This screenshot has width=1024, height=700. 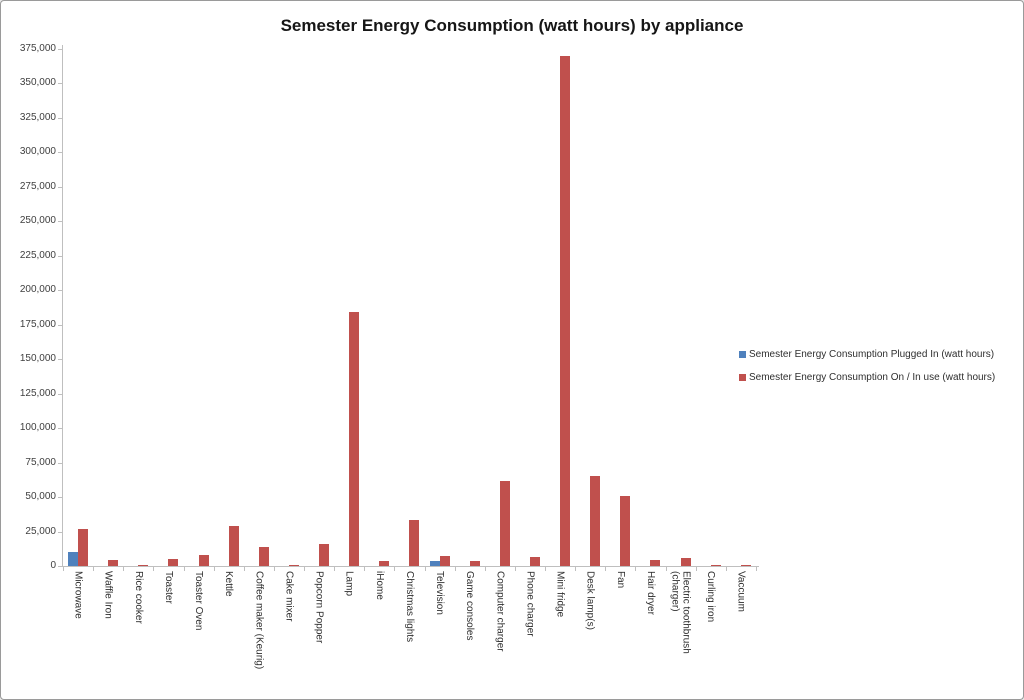 What do you see at coordinates (681, 307) in the screenshot?
I see `category-group-electric-toothbrush-charger` at bounding box center [681, 307].